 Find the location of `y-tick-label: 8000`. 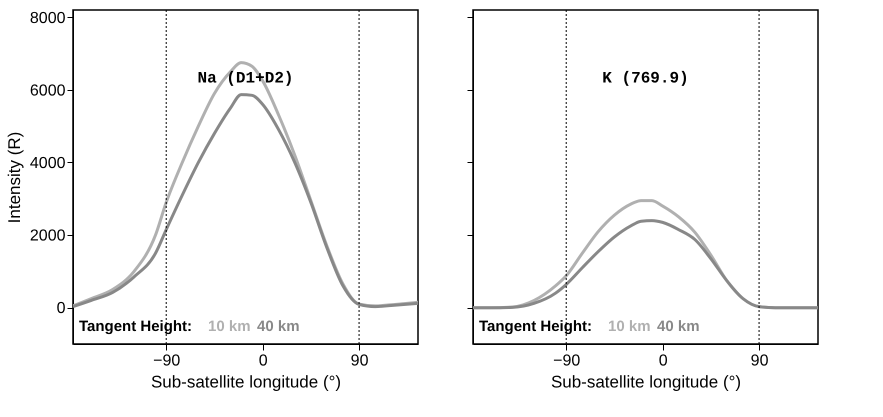

y-tick-label: 8000 is located at coordinates (48, 18).